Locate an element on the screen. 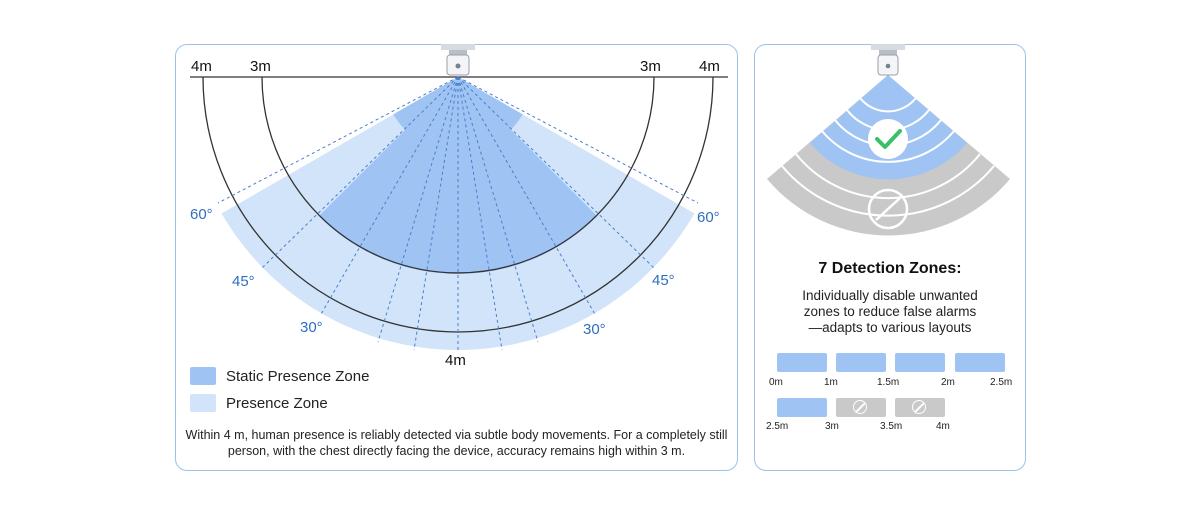 This screenshot has width=1200, height=513. angle-label-right-30: 30° is located at coordinates (594, 329).